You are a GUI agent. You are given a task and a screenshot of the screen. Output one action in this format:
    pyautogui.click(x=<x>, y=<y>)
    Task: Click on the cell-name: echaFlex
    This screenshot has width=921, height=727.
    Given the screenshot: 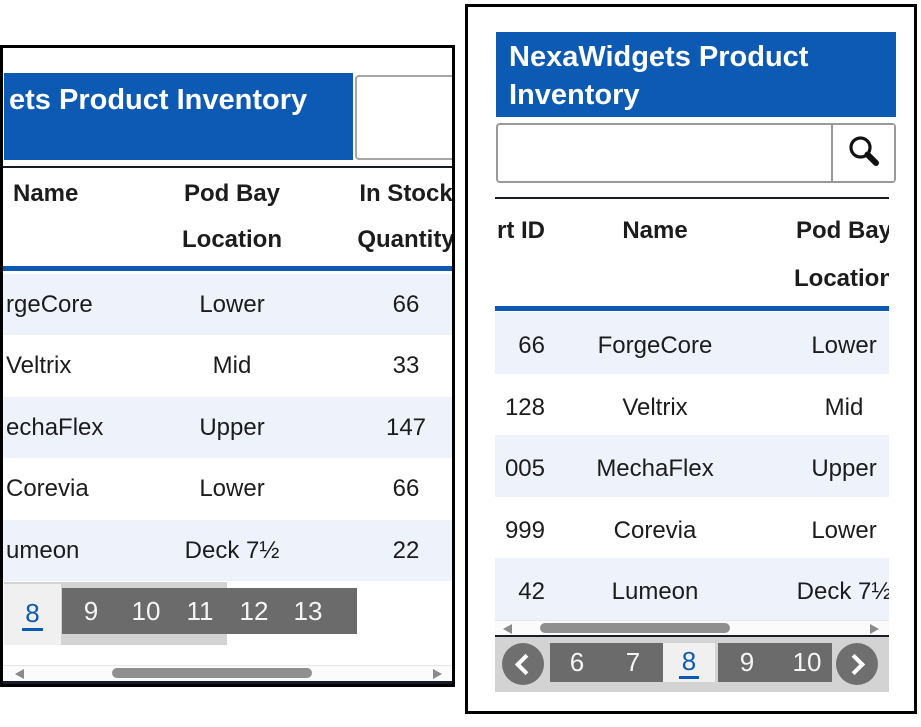 What is the action you would take?
    pyautogui.click(x=55, y=427)
    